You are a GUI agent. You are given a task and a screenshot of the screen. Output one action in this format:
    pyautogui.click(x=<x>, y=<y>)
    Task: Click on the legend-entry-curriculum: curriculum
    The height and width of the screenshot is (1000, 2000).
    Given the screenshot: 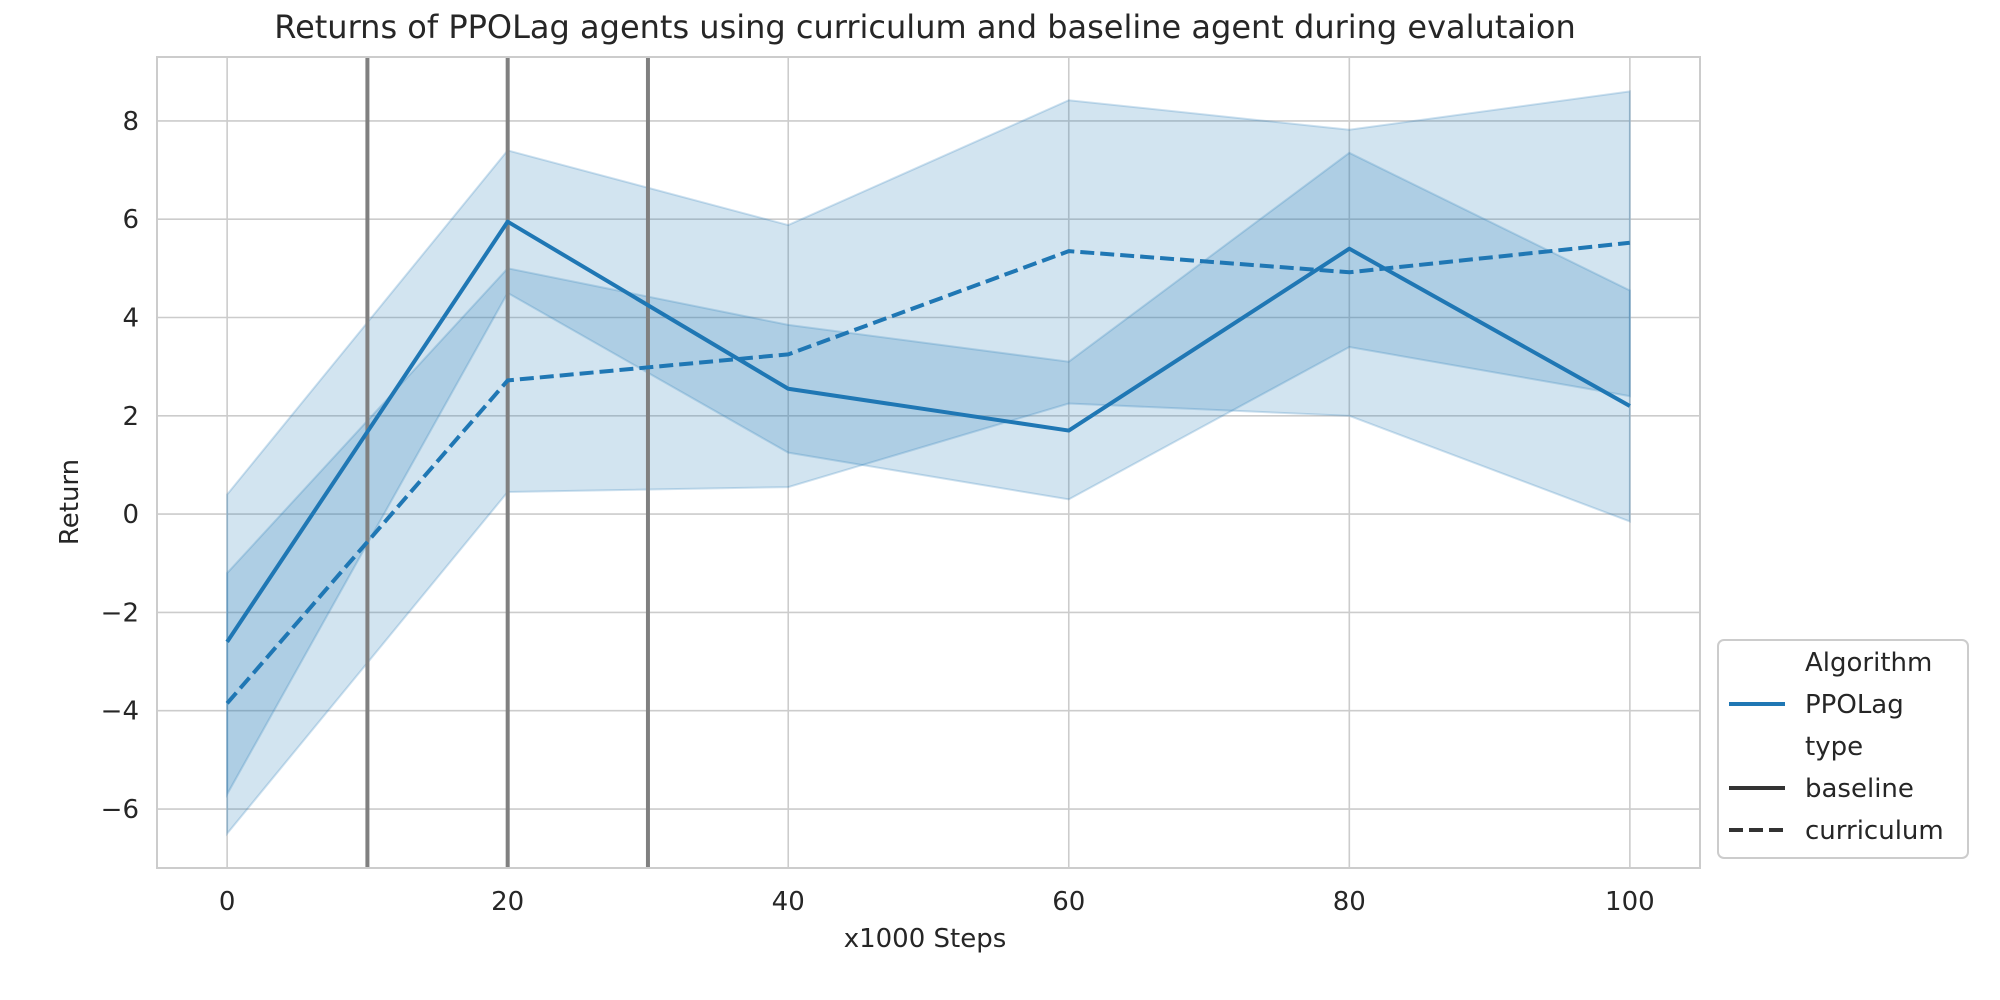 What is the action you would take?
    pyautogui.click(x=1874, y=831)
    